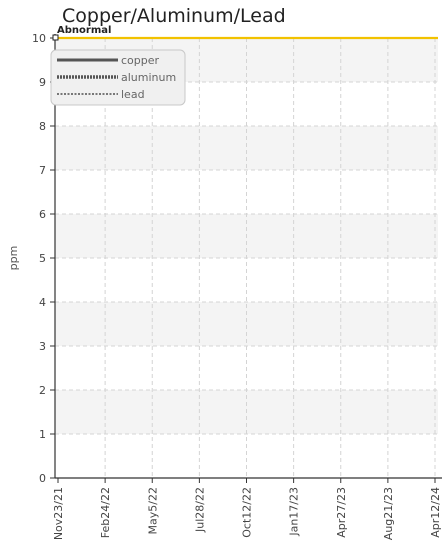 The image size is (444, 548). What do you see at coordinates (42, 170) in the screenshot?
I see `y-tick-label: 7` at bounding box center [42, 170].